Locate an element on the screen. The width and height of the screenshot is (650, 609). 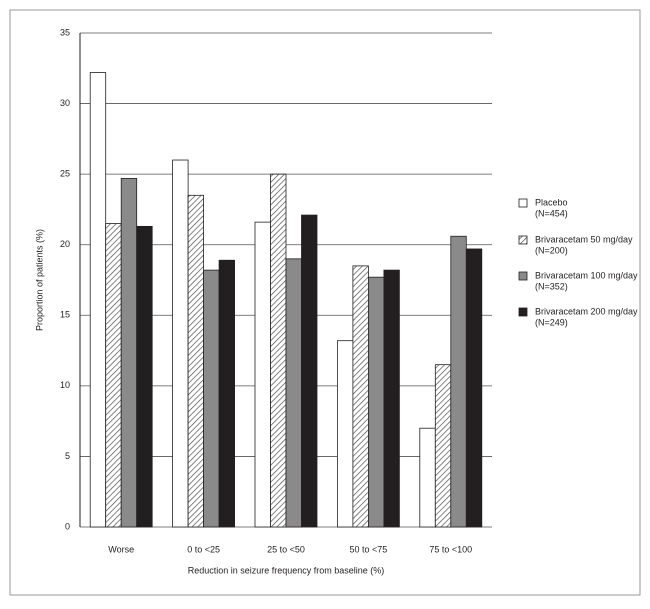
legend-n: (N=352) is located at coordinates (551, 286).